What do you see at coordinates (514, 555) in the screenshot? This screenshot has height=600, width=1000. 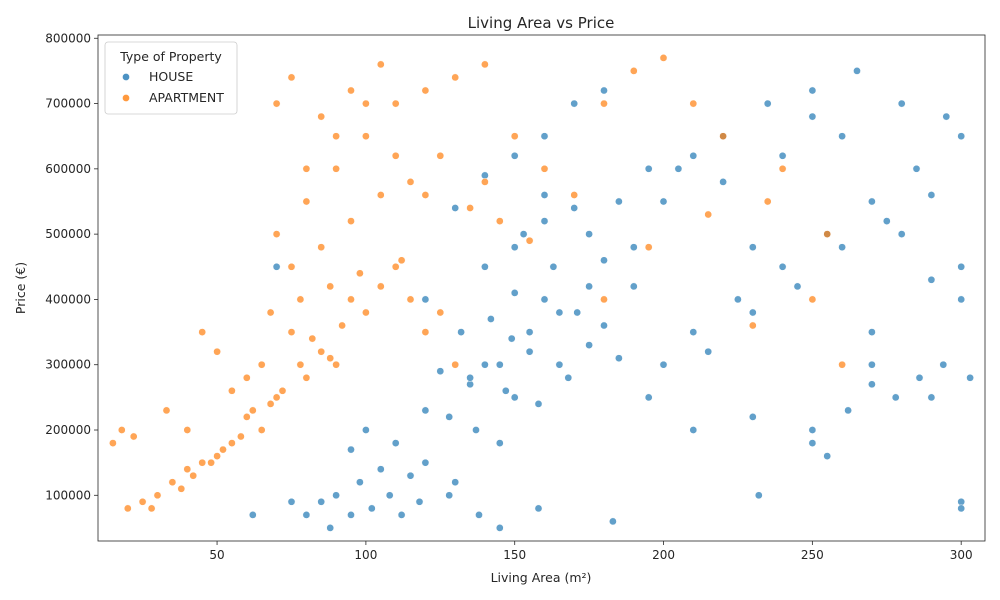 I see `x-tick-label: 150` at bounding box center [514, 555].